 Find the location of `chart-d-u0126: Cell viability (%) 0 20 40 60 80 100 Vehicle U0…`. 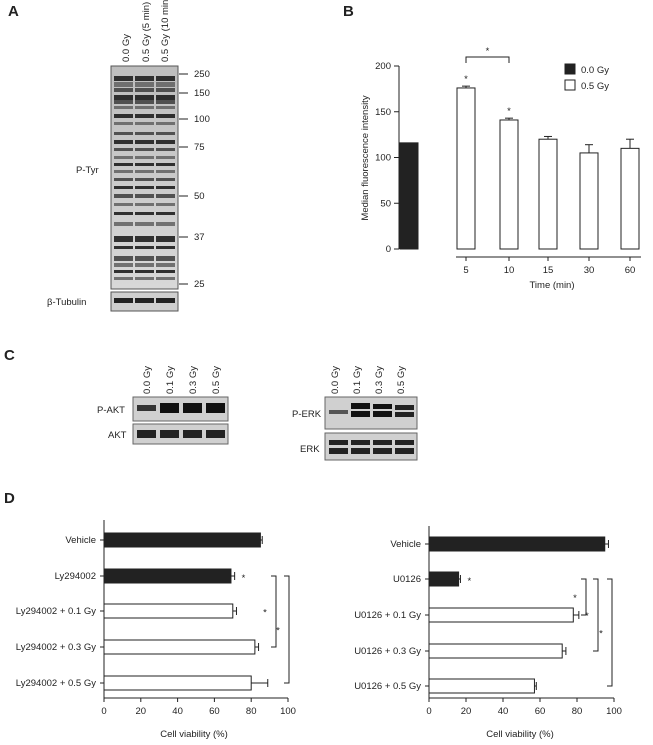

chart-d-u0126: Cell viability (%) 0 20 40 60 80 100 Vehicle U0… is located at coordinates (488, 633).